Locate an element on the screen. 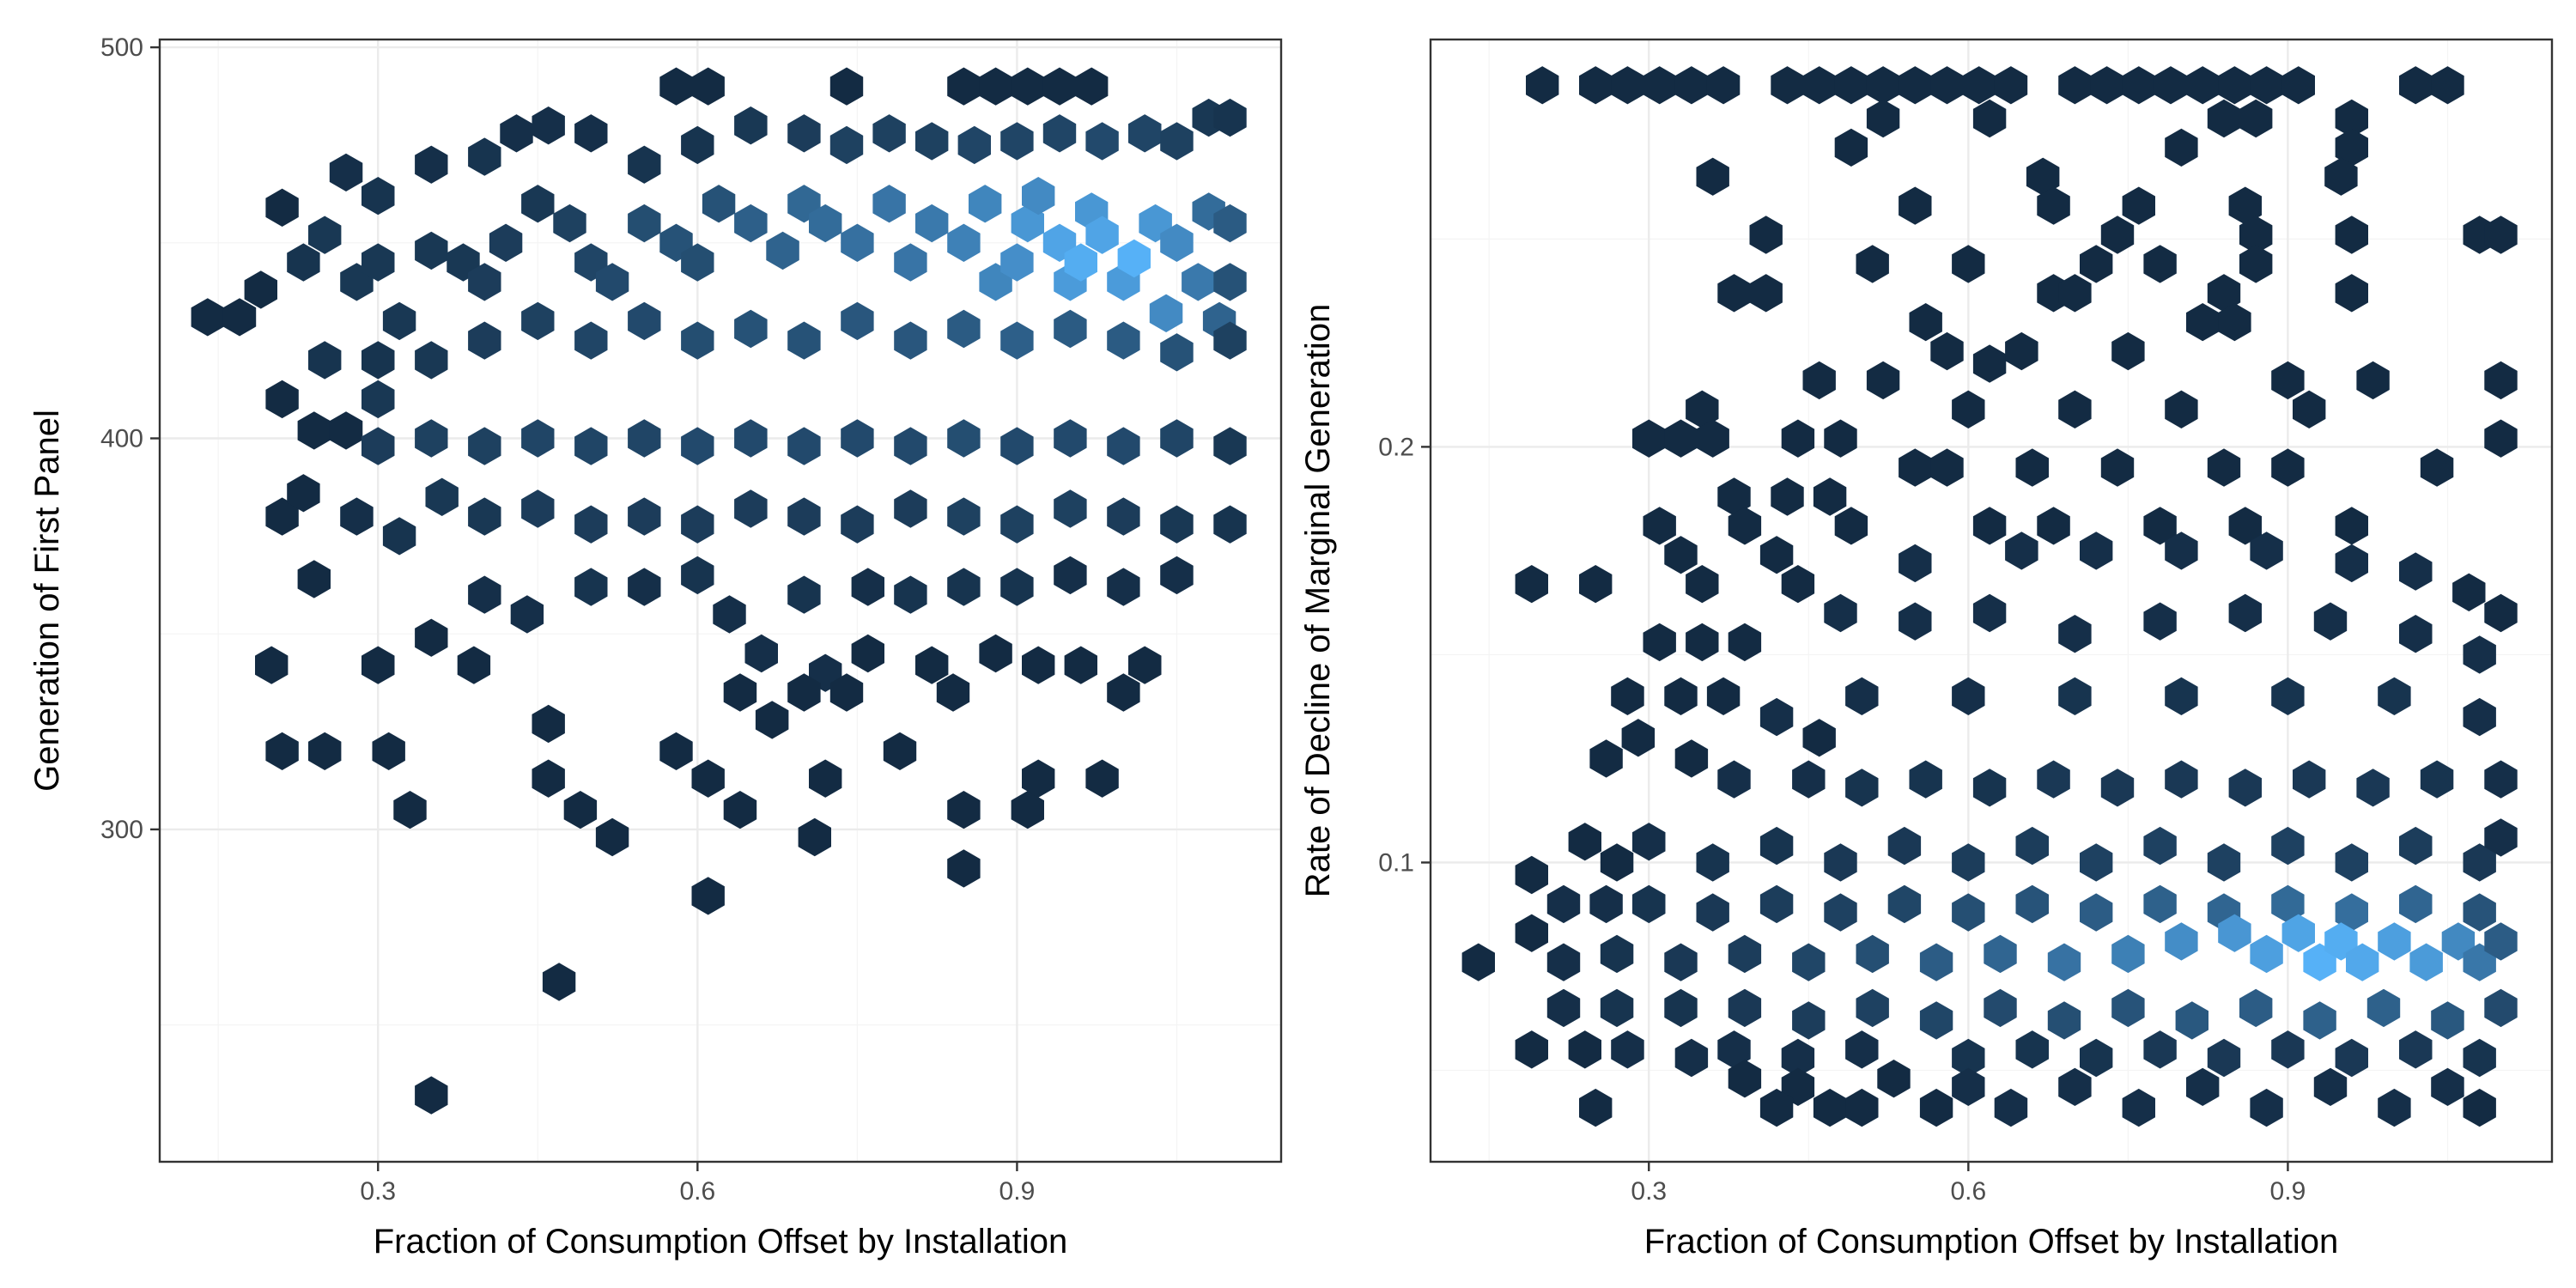 The width and height of the screenshot is (2576, 1288). y-axis-title: Generation of First Panel is located at coordinates (47, 601).